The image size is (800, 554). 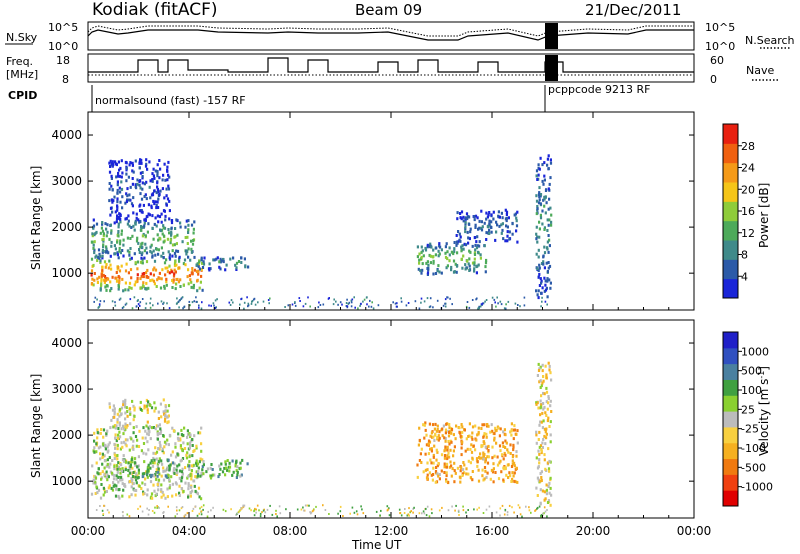 What do you see at coordinates (66, 343) in the screenshot?
I see `y-tick-label: 4000` at bounding box center [66, 343].